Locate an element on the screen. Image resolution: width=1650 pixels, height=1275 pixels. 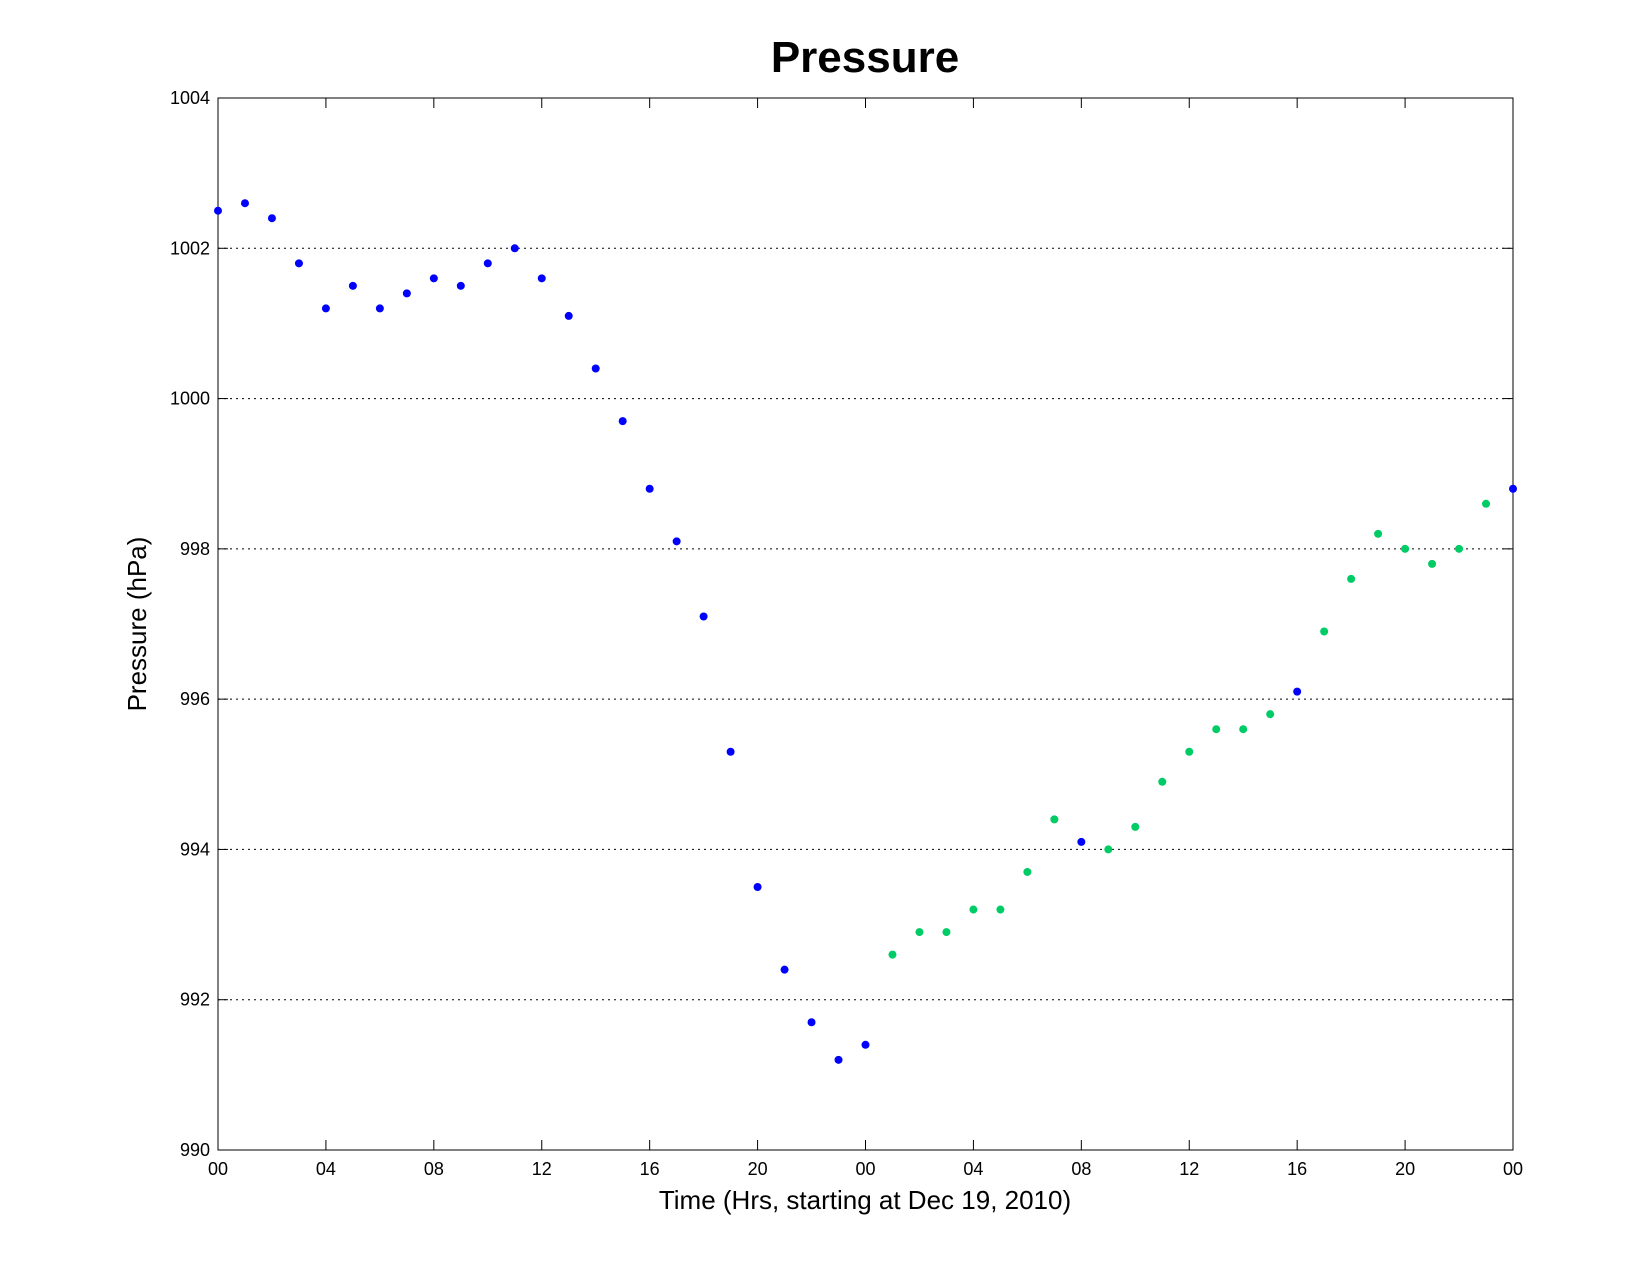
chart-title: Pressure is located at coordinates (865, 57).